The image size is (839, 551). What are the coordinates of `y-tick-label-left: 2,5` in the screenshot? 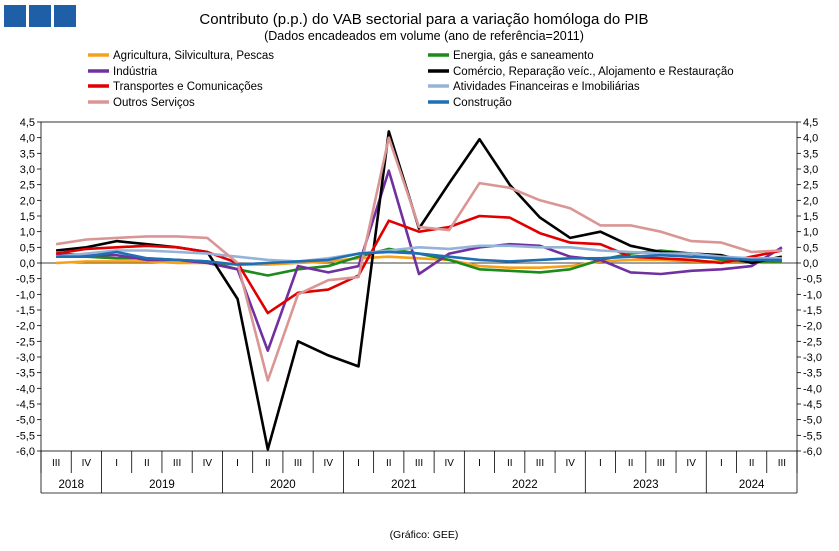 It's located at (27, 186).